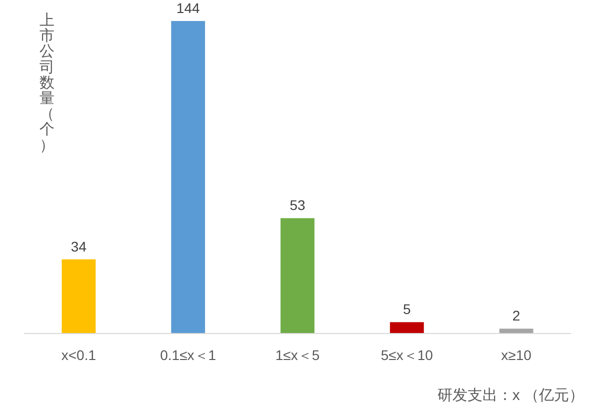 This screenshot has width=593, height=420. Describe the element at coordinates (297, 355) in the screenshot. I see `x-tick-label: 1≤x＜5` at that location.